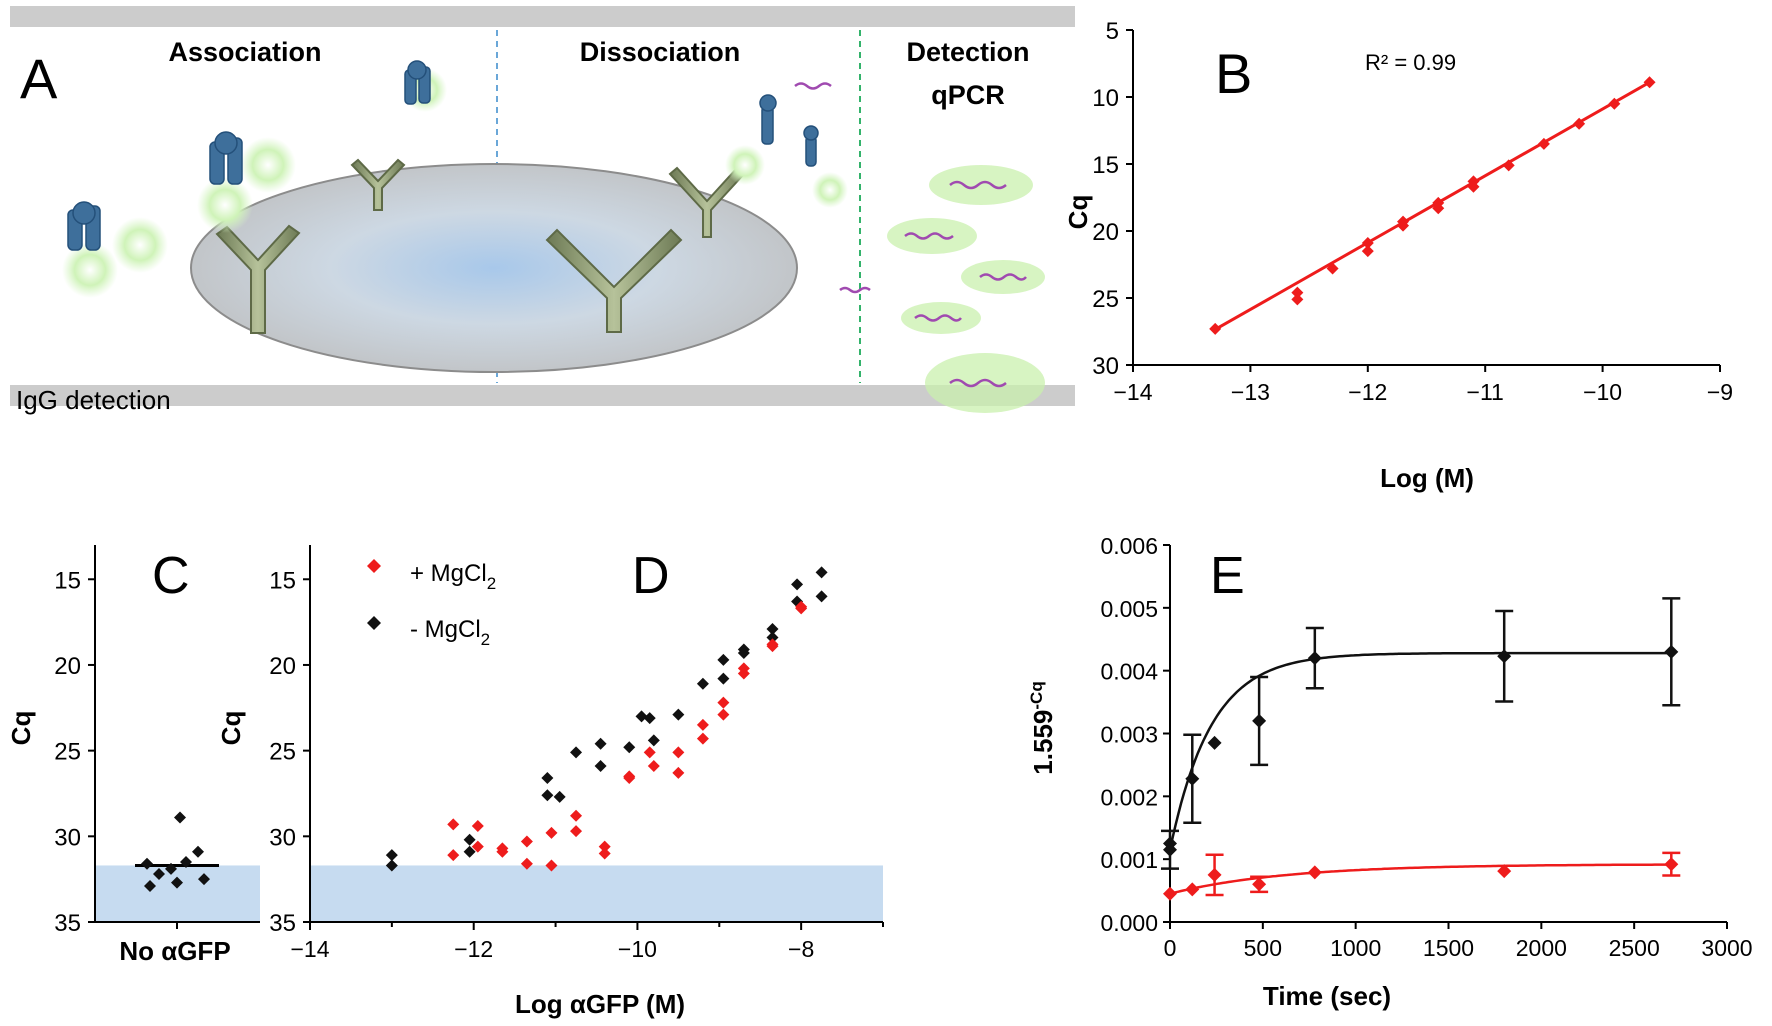  I want to click on antibody-icon, so click(480, 246).